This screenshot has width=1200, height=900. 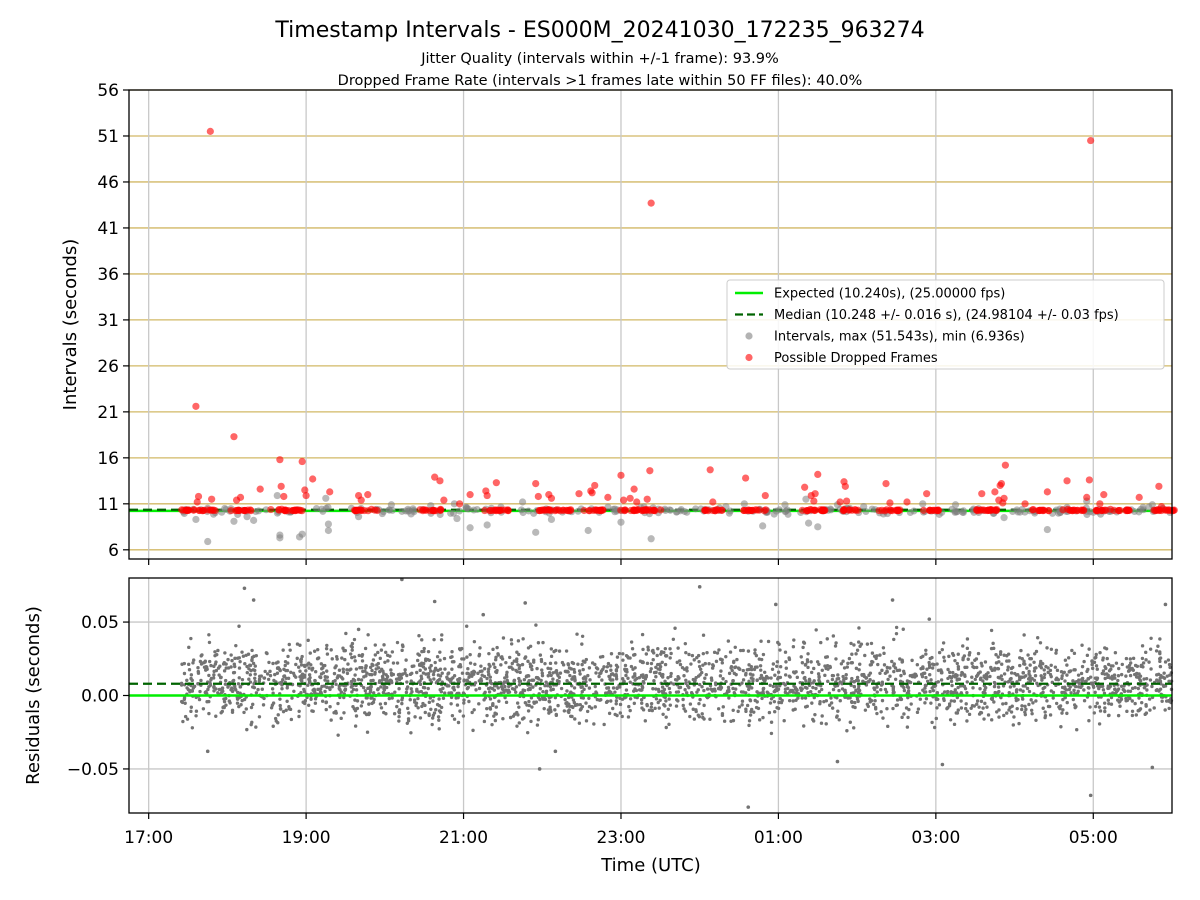 What do you see at coordinates (889, 294) in the screenshot?
I see `legend-label: Expected (10.240s), (25.00000 fps)` at bounding box center [889, 294].